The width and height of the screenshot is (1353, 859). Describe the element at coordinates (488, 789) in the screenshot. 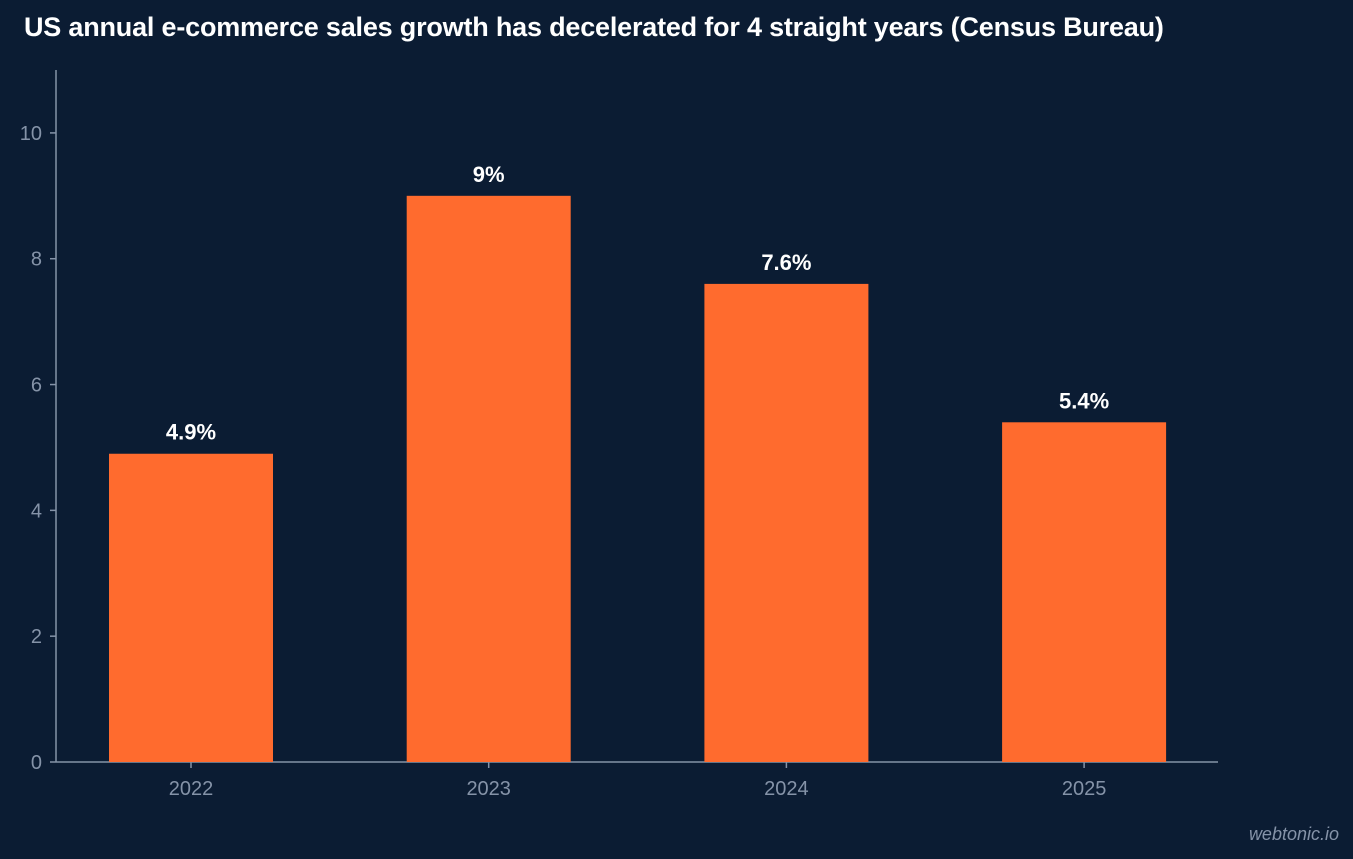

I see `x-tick-label: 2023` at that location.